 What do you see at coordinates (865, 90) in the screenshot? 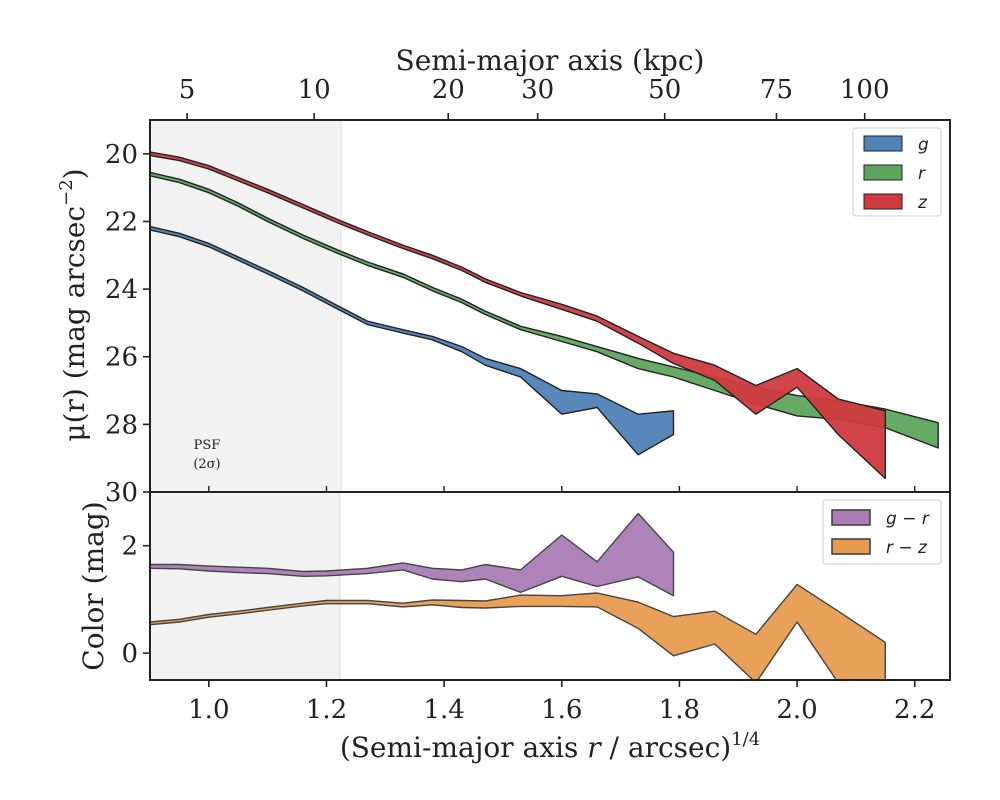
I see `kpc-tick-label: 100` at bounding box center [865, 90].